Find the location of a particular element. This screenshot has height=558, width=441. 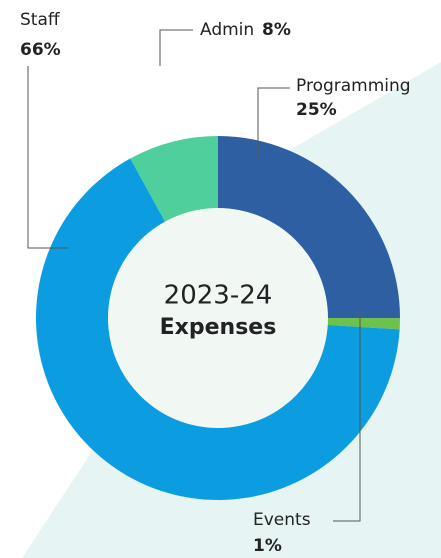

label-name: Admin is located at coordinates (227, 30).